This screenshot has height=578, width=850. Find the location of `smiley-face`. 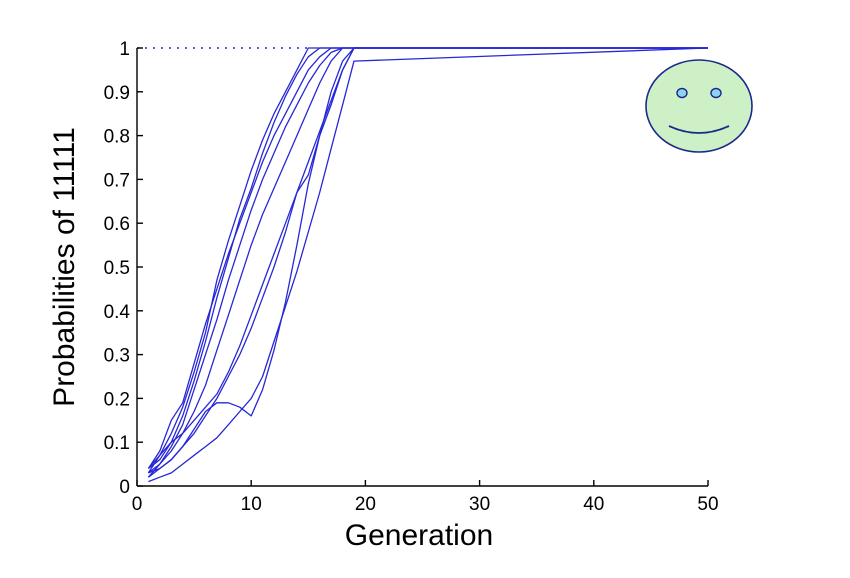

smiley-face is located at coordinates (699, 106).